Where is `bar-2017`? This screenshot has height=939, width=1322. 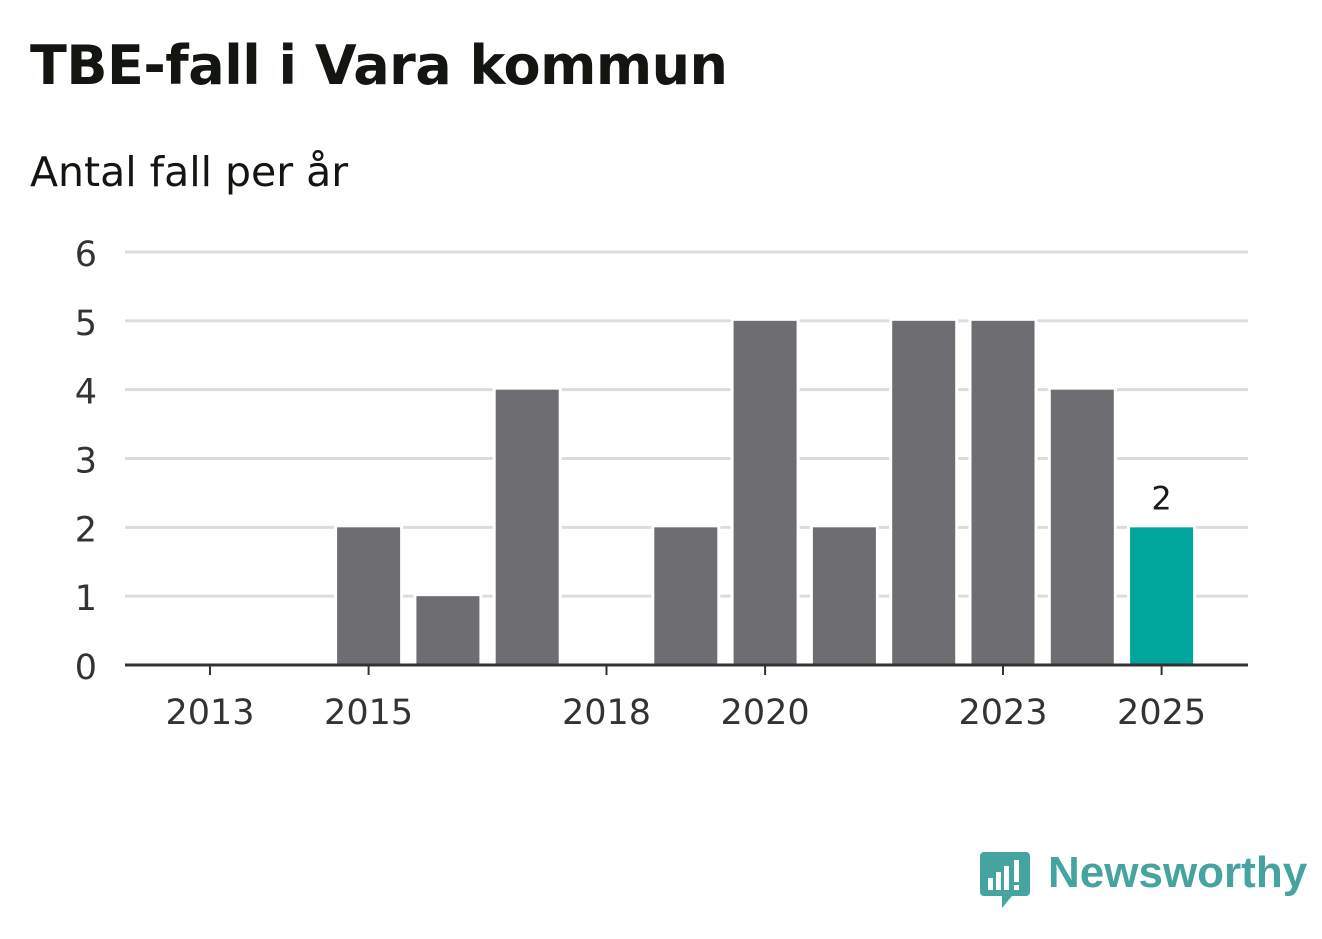 bar-2017 is located at coordinates (527, 527).